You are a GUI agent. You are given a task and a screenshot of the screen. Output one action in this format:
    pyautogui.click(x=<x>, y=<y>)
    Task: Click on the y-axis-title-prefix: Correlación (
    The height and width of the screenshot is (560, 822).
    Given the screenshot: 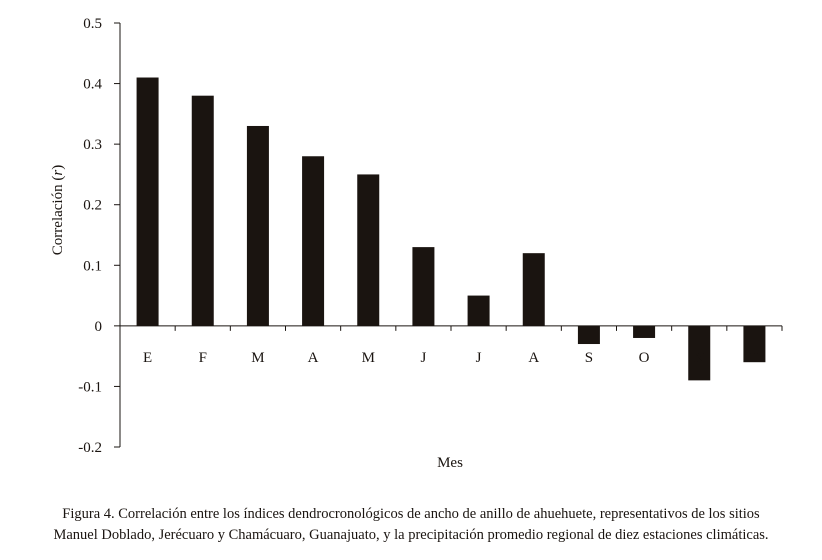 What is the action you would take?
    pyautogui.click(x=58, y=216)
    